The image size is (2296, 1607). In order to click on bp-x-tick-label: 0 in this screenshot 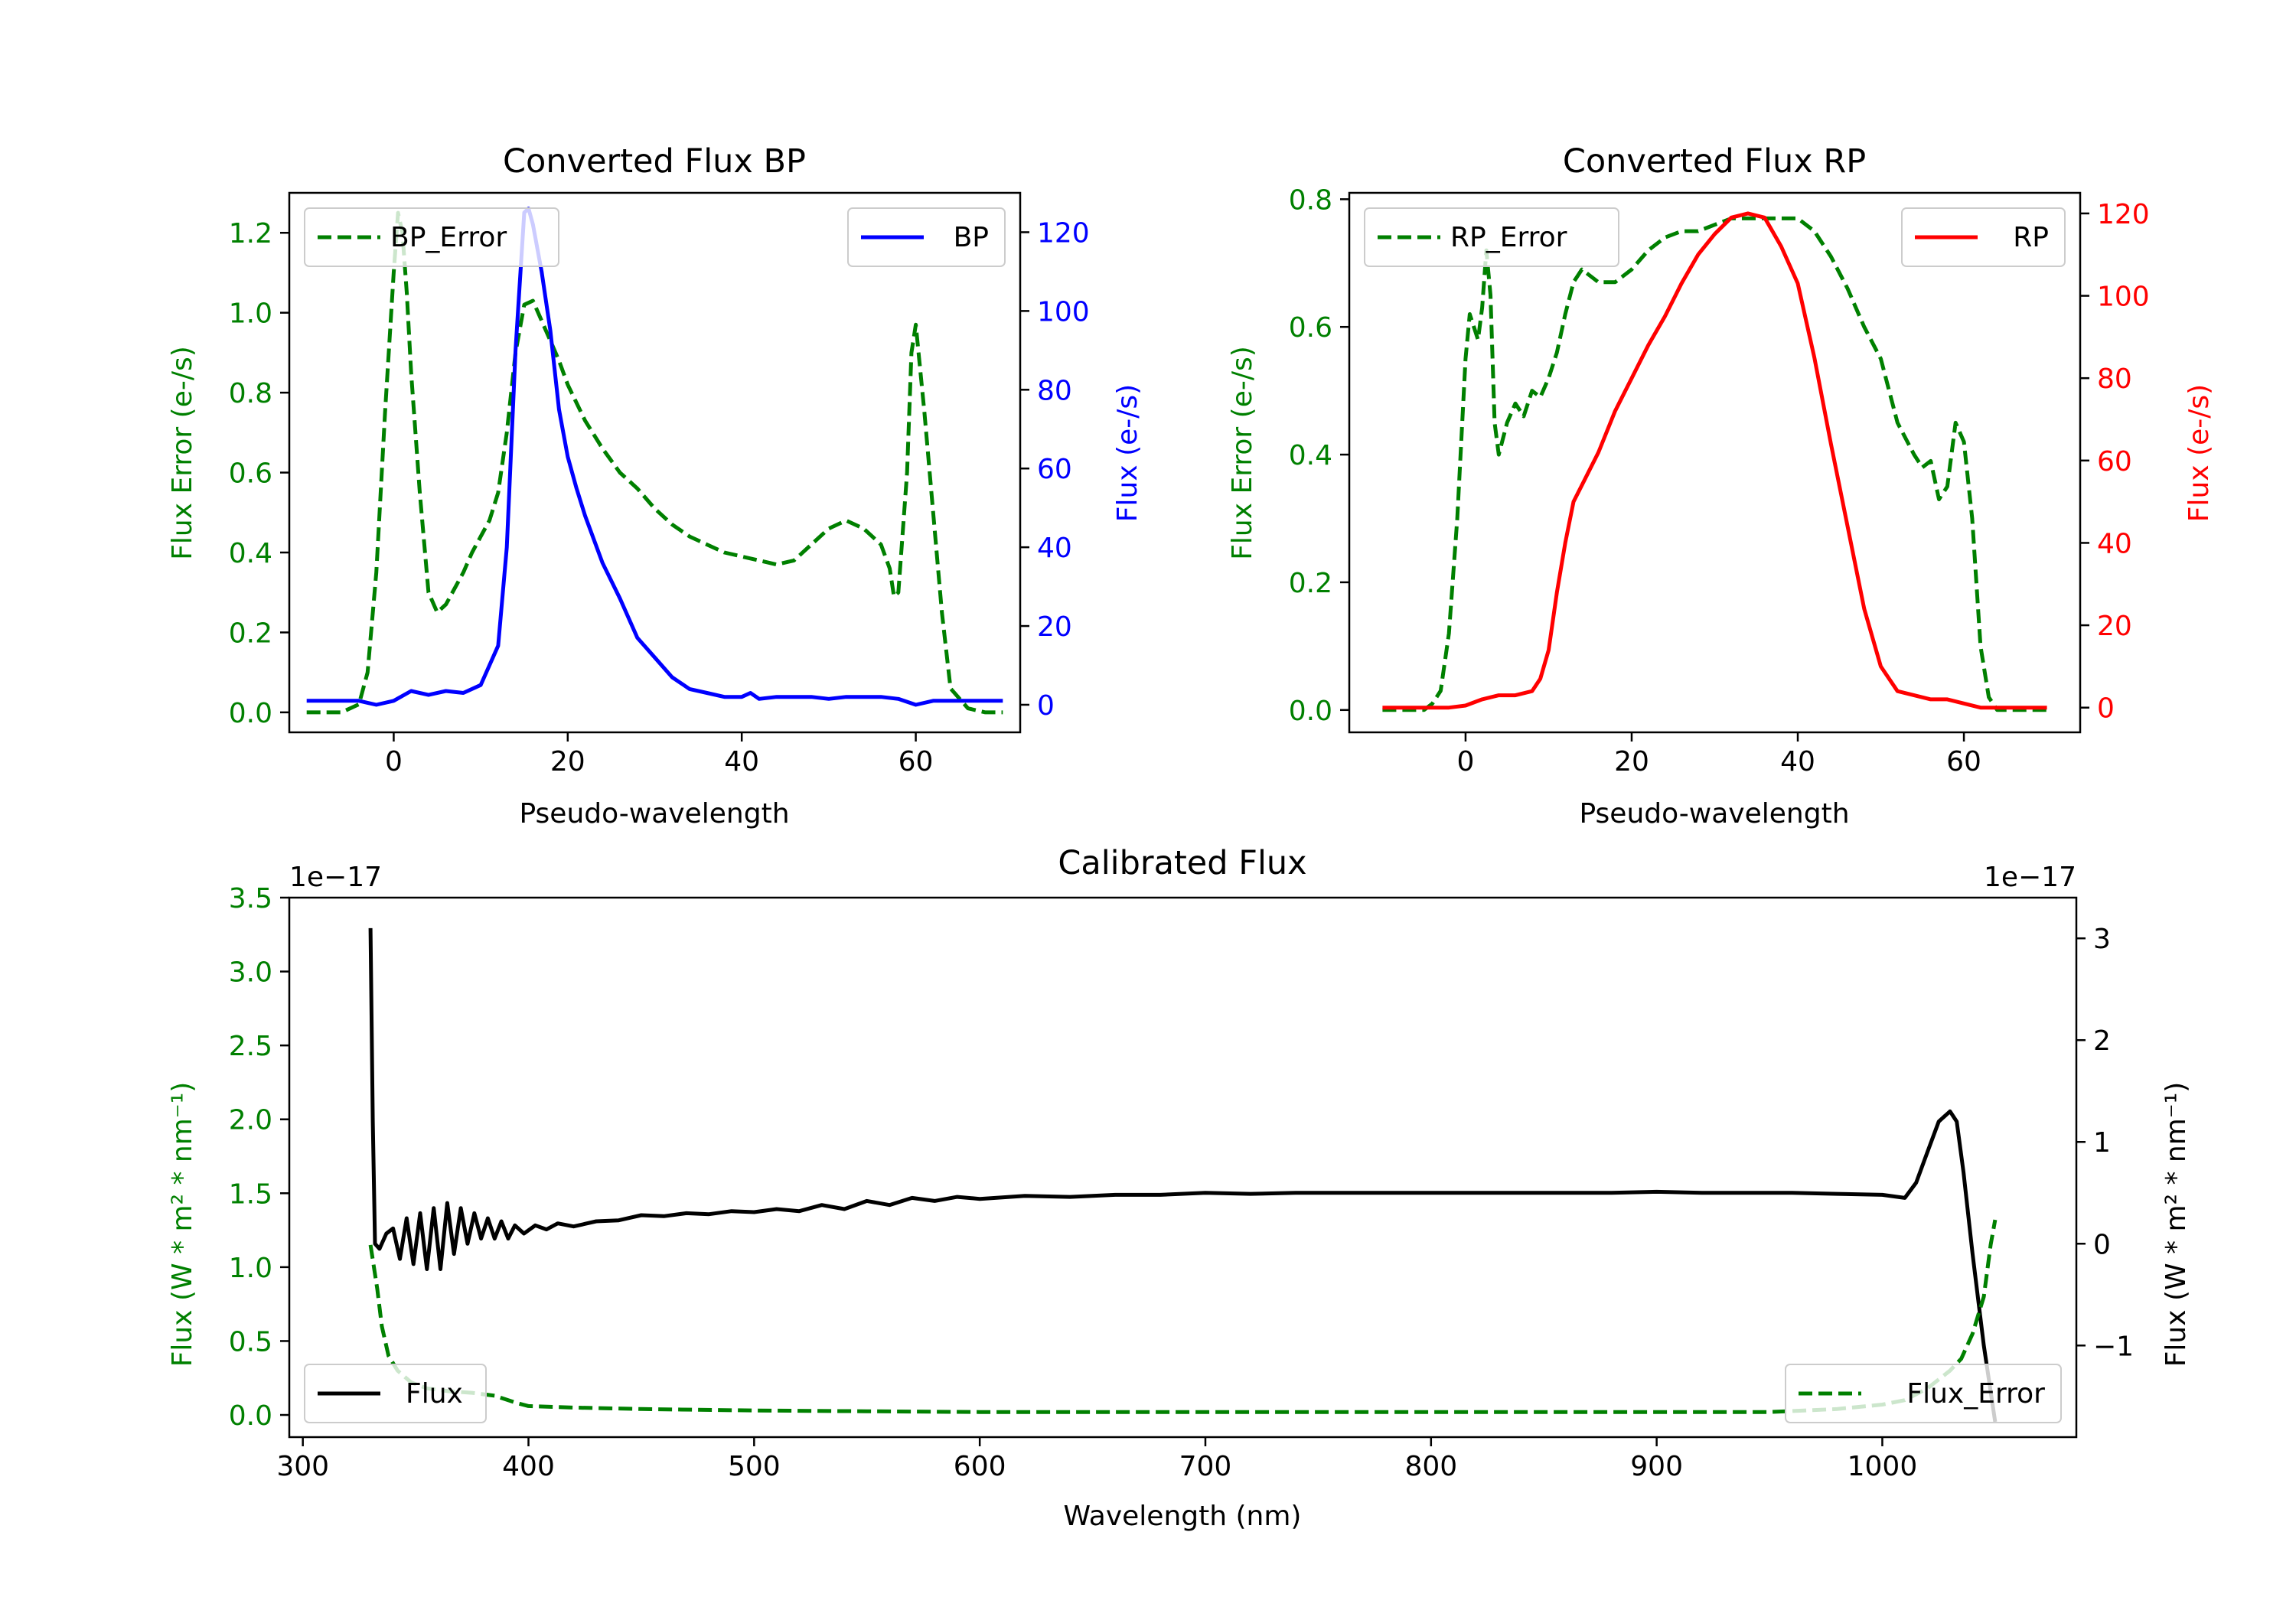, I will do `click(394, 761)`.